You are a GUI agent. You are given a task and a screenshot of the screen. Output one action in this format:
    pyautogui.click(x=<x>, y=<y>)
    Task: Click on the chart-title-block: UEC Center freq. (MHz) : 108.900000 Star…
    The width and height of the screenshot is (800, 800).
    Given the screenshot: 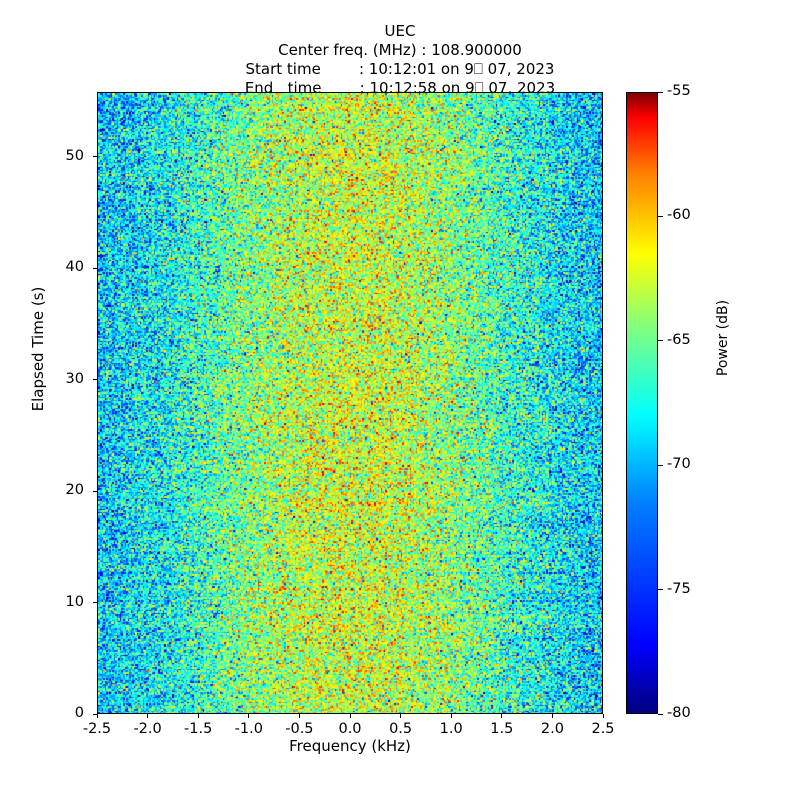 What is the action you would take?
    pyautogui.click(x=400, y=60)
    